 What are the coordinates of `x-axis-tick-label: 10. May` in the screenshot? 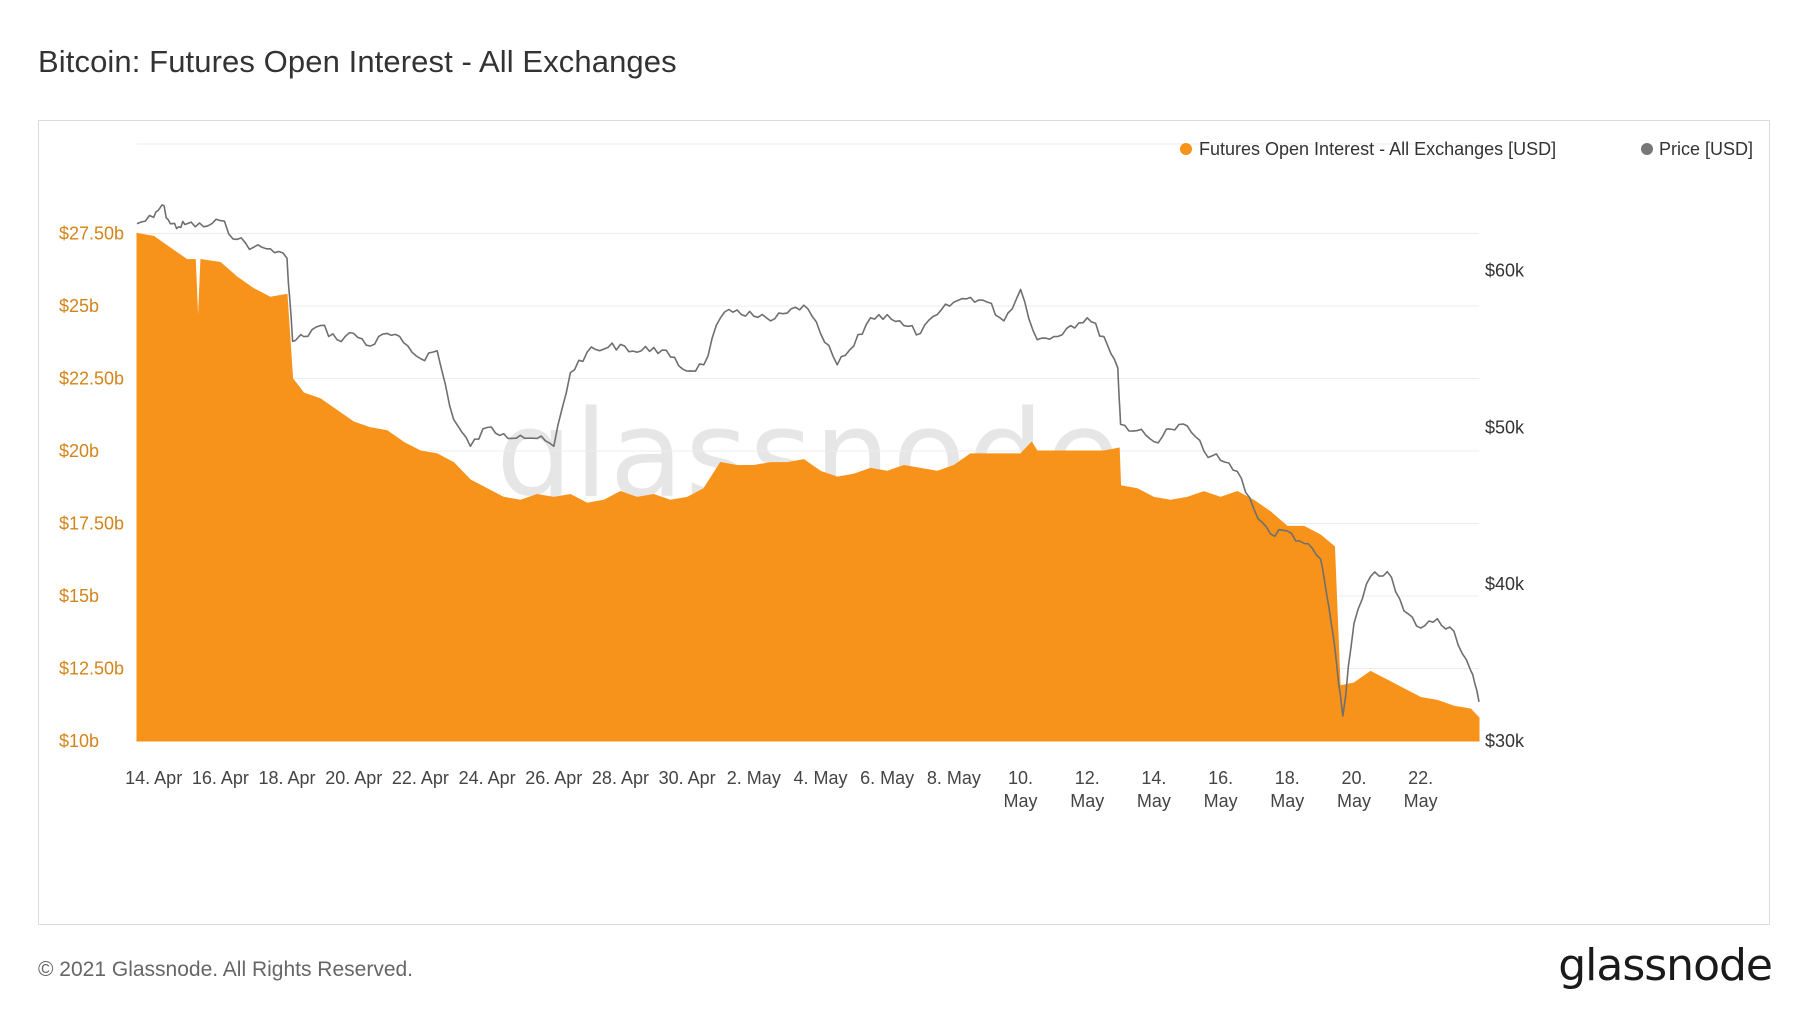 It's located at (1021, 789).